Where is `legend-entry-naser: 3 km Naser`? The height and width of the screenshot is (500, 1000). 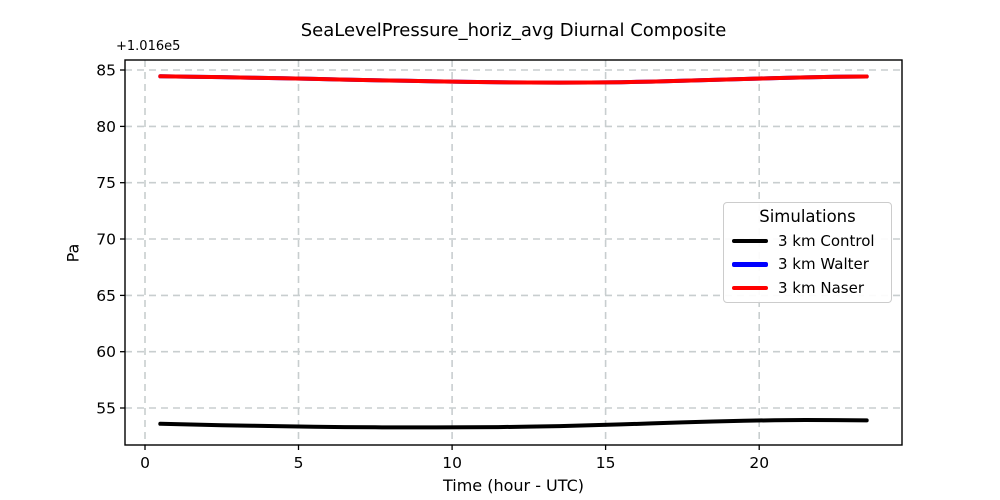 legend-entry-naser: 3 km Naser is located at coordinates (807, 288).